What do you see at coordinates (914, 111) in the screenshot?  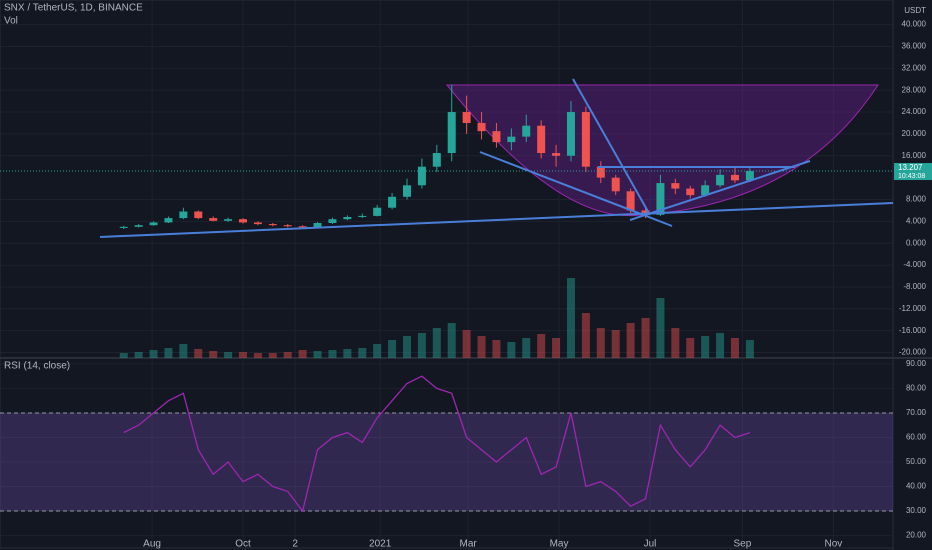 I see `y-tick-label: 24.000` at bounding box center [914, 111].